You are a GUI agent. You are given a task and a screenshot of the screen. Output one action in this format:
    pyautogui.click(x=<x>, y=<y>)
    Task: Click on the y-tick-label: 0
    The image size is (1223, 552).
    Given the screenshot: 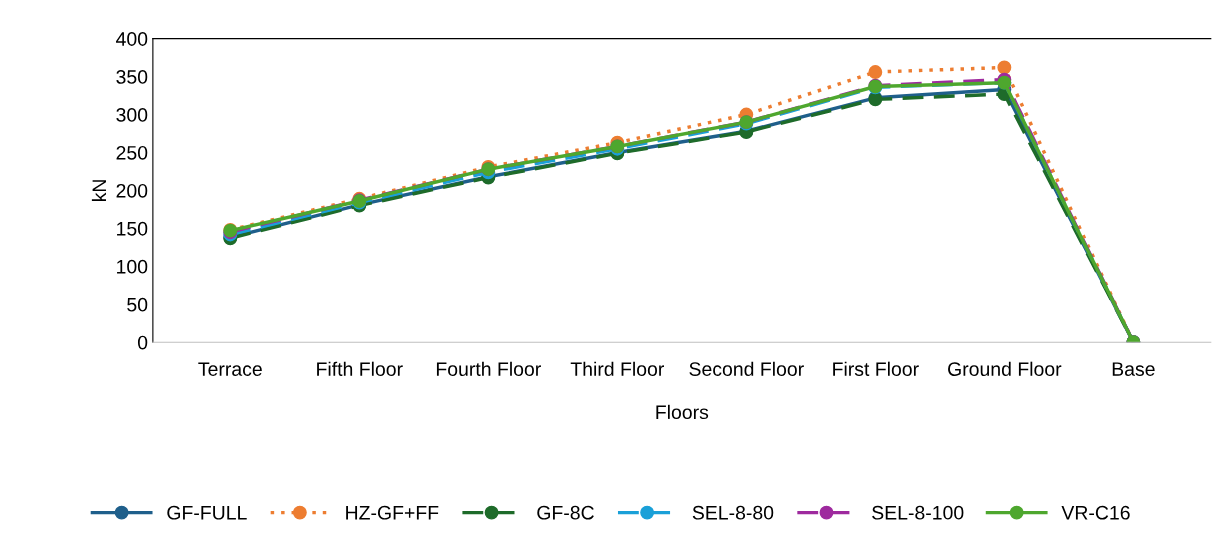 What is the action you would take?
    pyautogui.click(x=142, y=342)
    